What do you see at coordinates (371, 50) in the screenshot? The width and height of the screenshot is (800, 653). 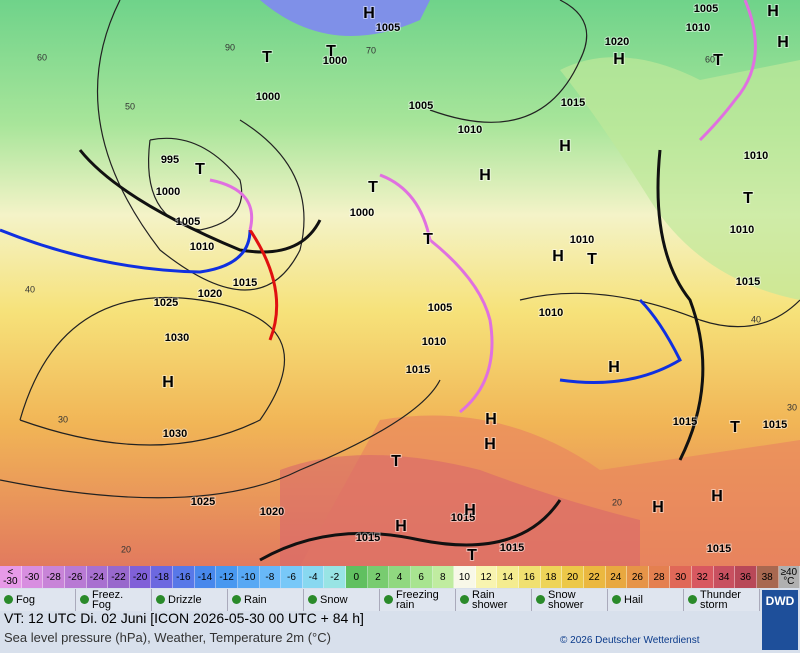 I see `latitude-label: 70` at bounding box center [371, 50].